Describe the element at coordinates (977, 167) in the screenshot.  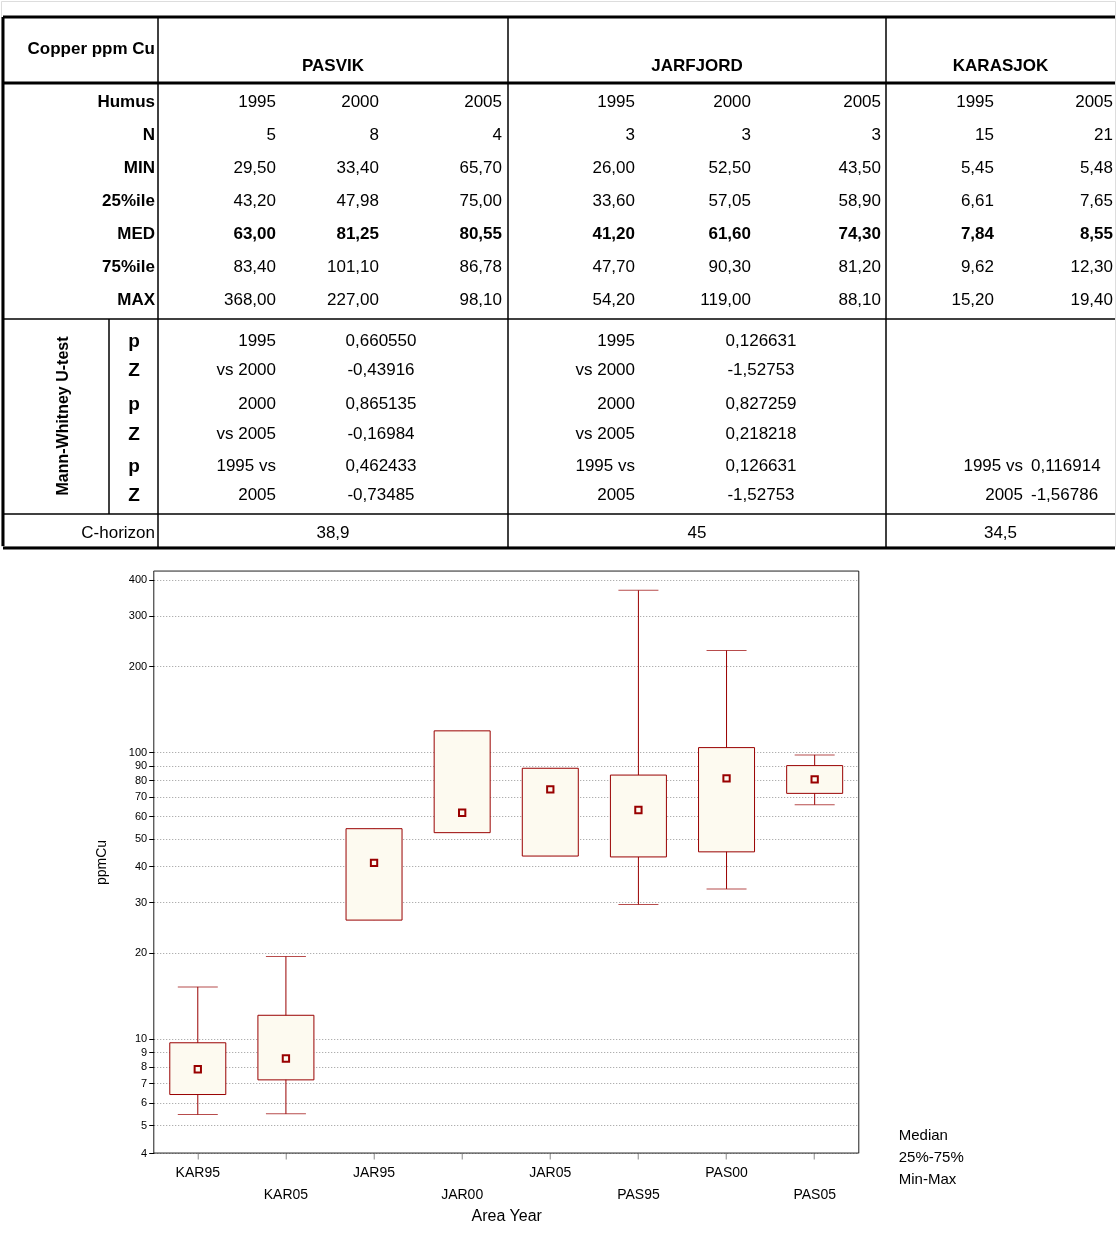
I see `text: 5,45` at that location.